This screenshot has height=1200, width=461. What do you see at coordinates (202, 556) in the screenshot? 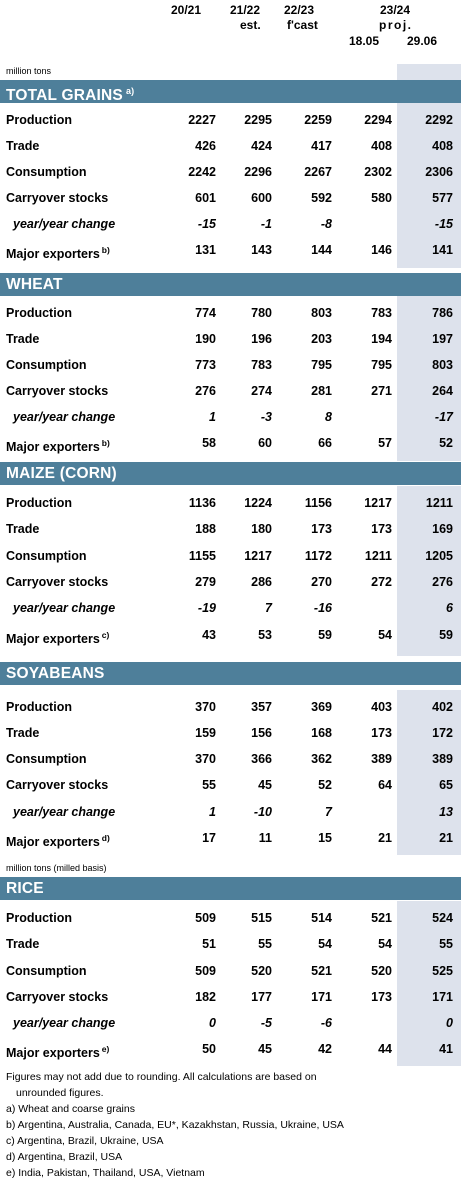
I see `table-cell: 1155` at bounding box center [202, 556].